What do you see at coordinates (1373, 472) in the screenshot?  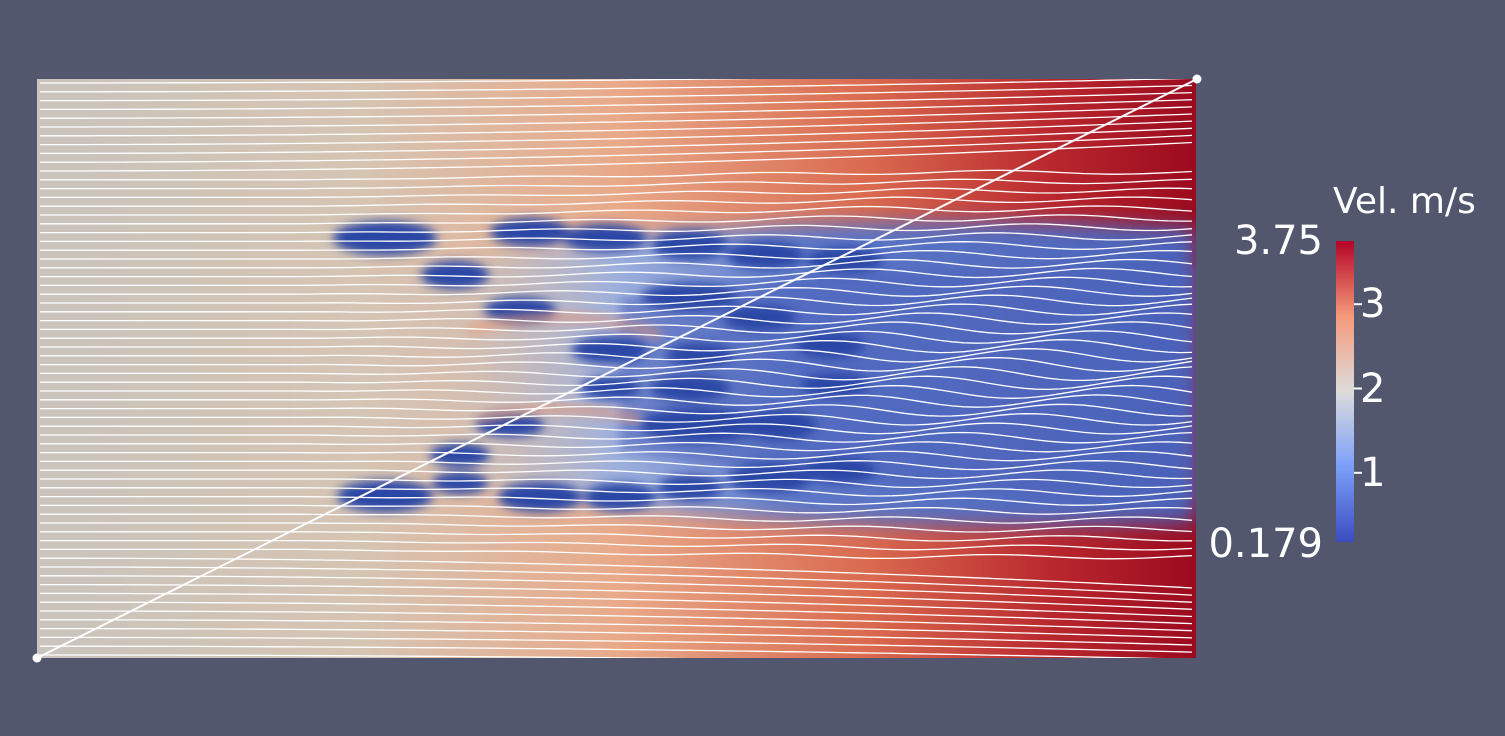 I see `color-legend-tick-label: 1` at bounding box center [1373, 472].